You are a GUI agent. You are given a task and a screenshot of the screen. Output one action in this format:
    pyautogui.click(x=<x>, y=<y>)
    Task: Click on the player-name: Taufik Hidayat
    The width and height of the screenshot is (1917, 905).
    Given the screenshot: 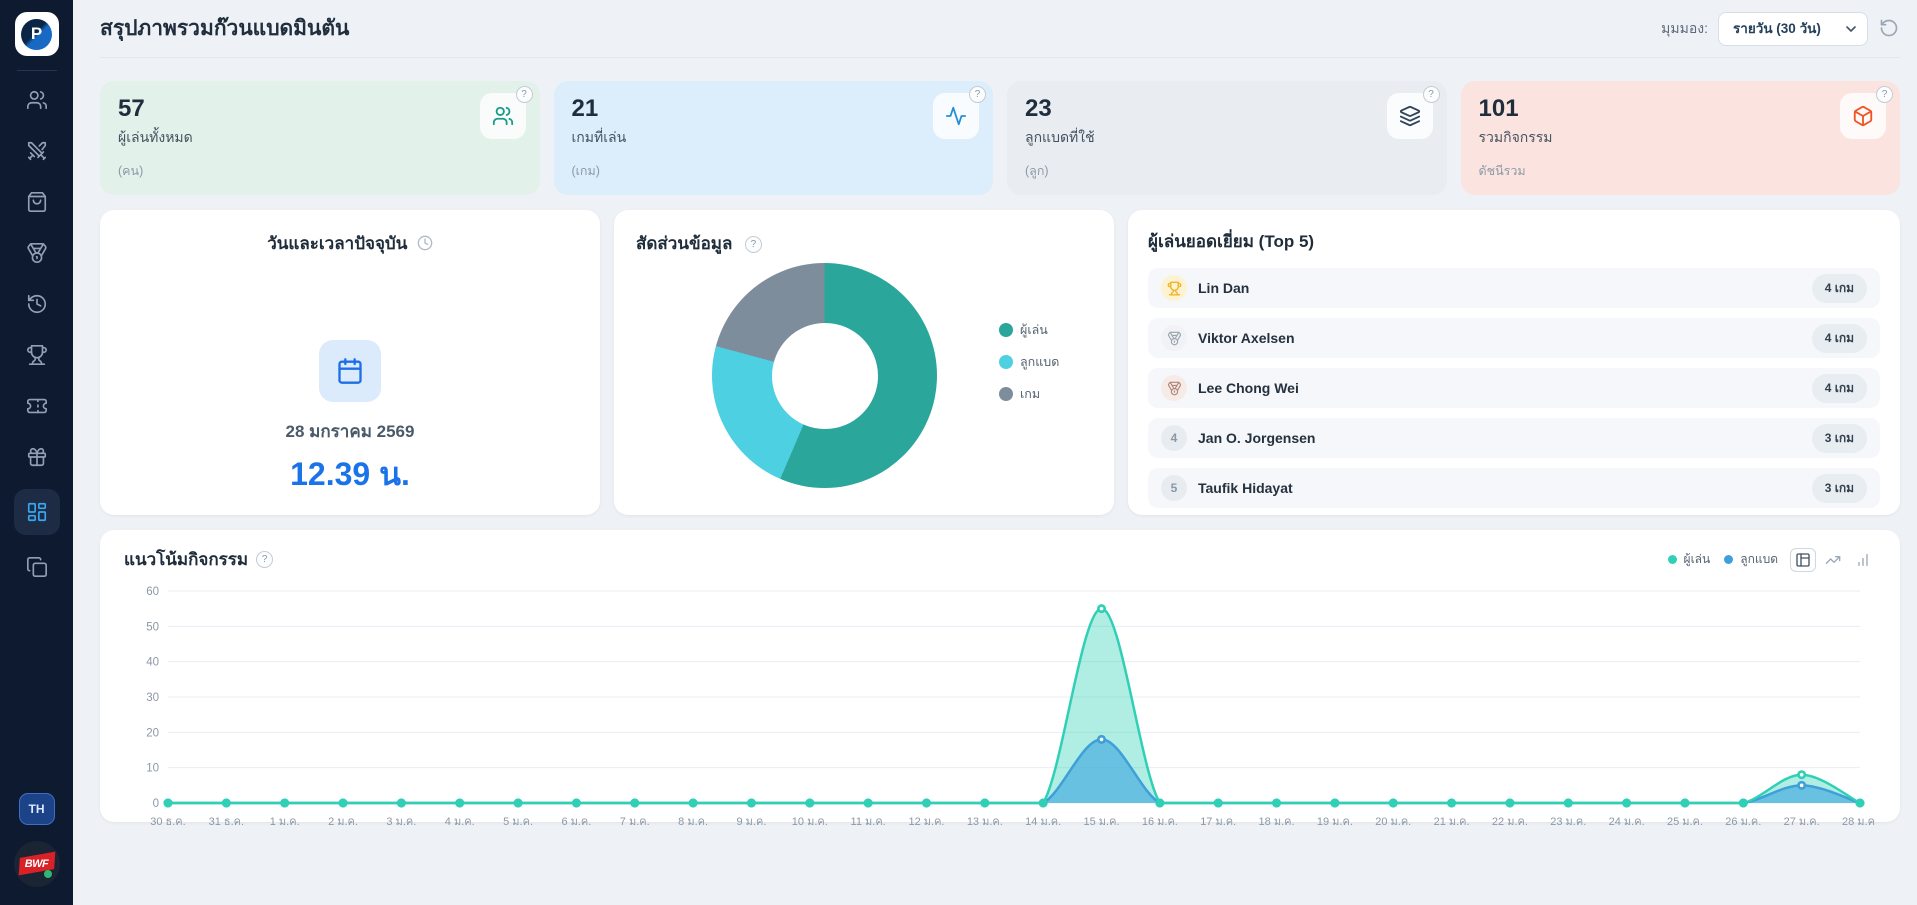 What is the action you would take?
    pyautogui.click(x=1245, y=488)
    